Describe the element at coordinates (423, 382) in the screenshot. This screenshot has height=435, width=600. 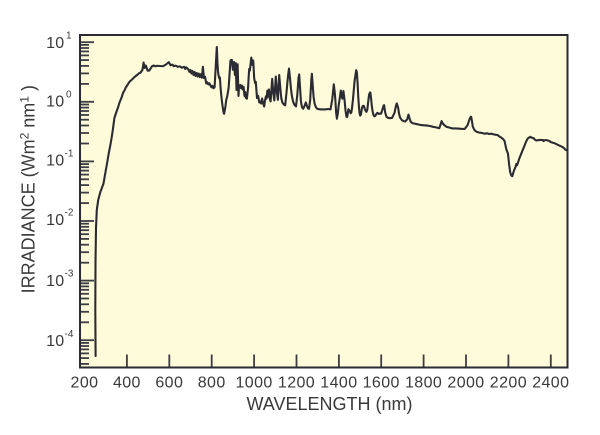
I see `svg-text: 1800` at that location.